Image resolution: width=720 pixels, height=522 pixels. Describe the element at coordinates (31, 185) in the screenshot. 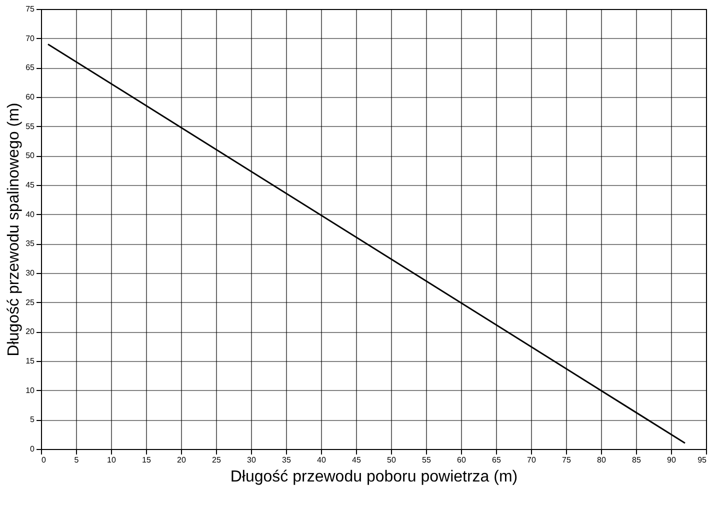

I see `y-tick-label: 45` at that location.